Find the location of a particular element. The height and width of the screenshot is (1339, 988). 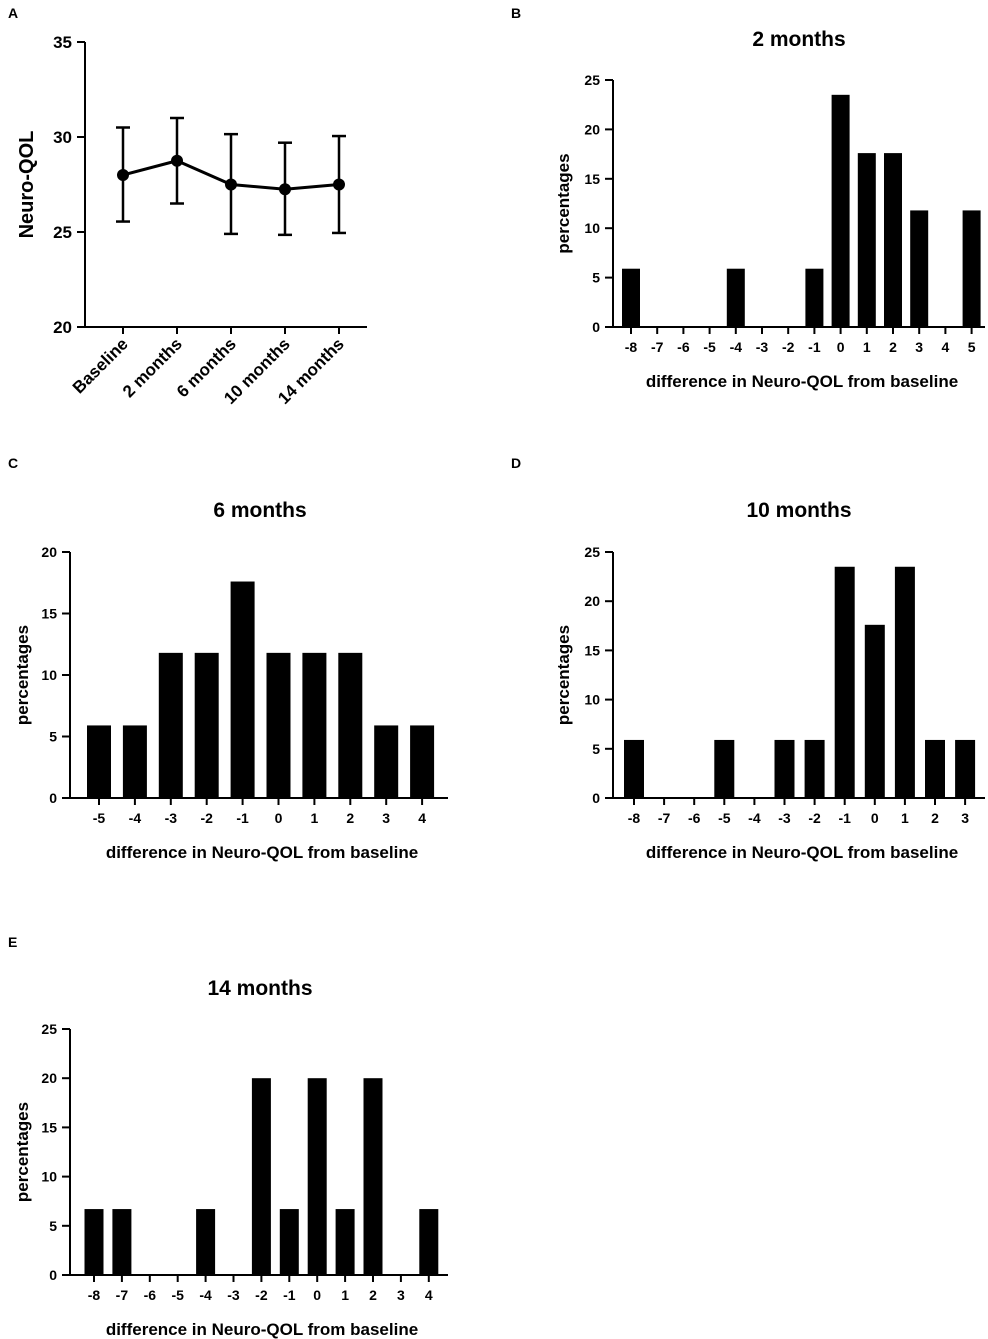

y-tick-label: 30 is located at coordinates (62, 137).